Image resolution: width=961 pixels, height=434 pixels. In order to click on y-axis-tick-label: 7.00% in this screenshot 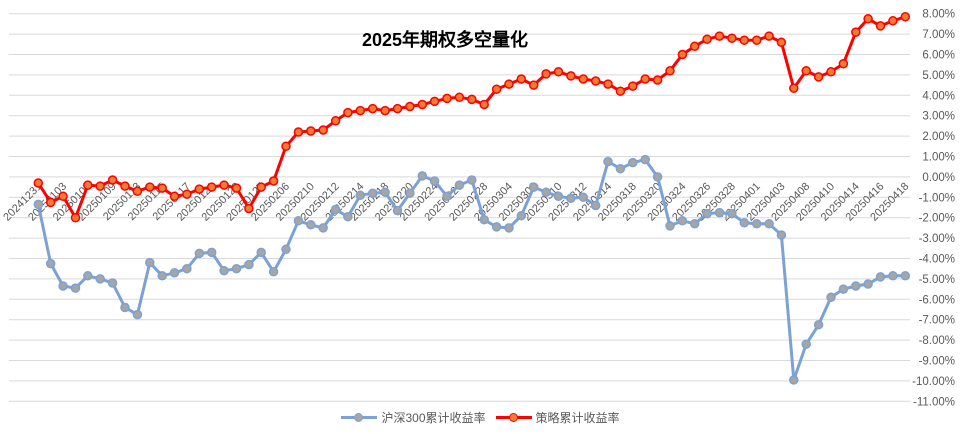, I will do `click(938, 35)`.